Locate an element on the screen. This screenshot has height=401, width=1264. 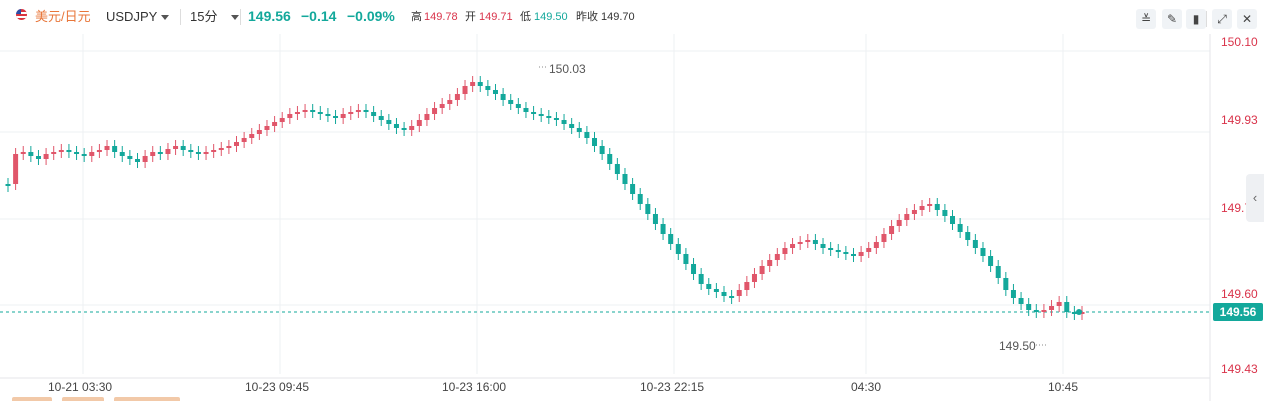
interval-selector: 15分 is located at coordinates (215, 16).